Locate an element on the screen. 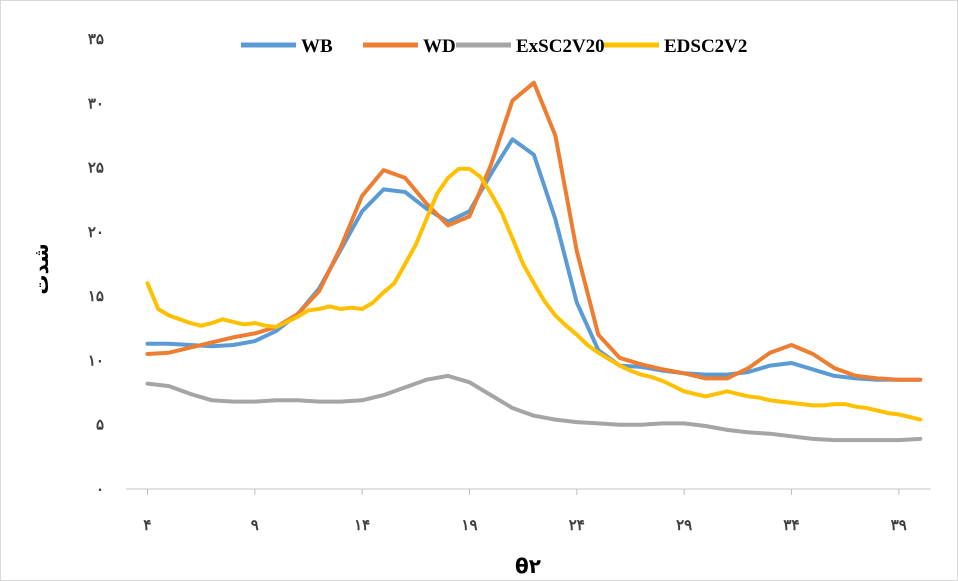  x-tick-label: ۹ is located at coordinates (255, 525).